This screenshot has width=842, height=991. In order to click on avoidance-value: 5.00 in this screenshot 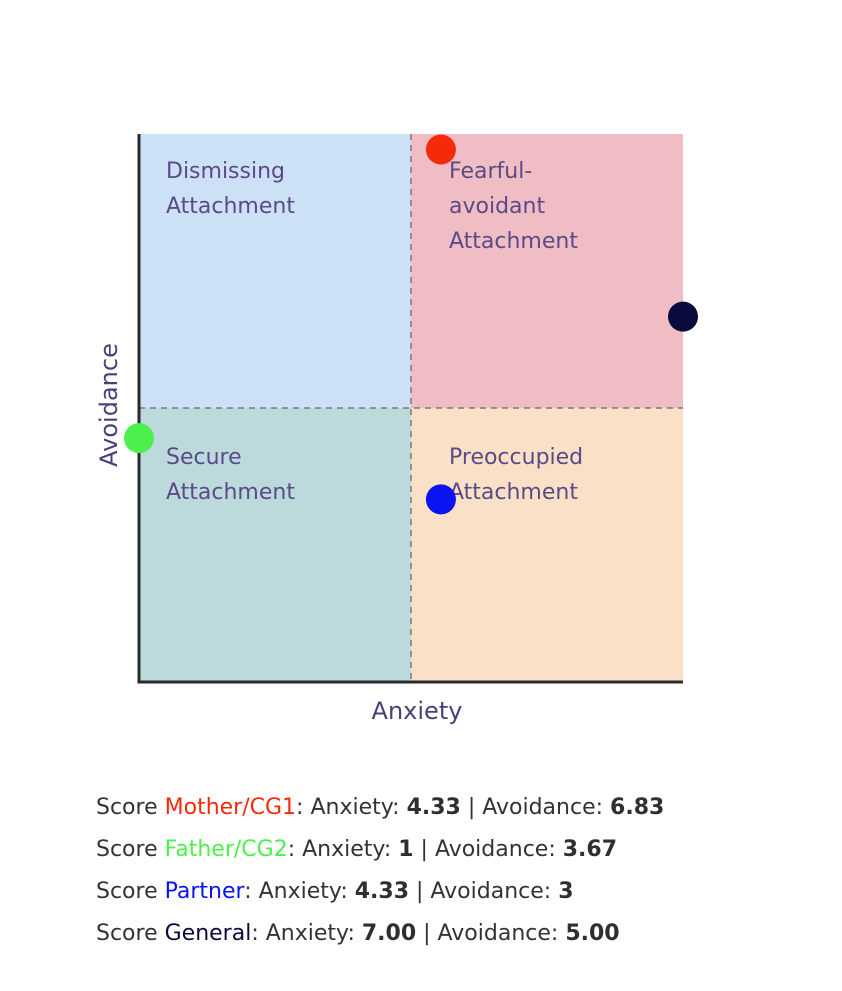, I will do `click(592, 933)`.